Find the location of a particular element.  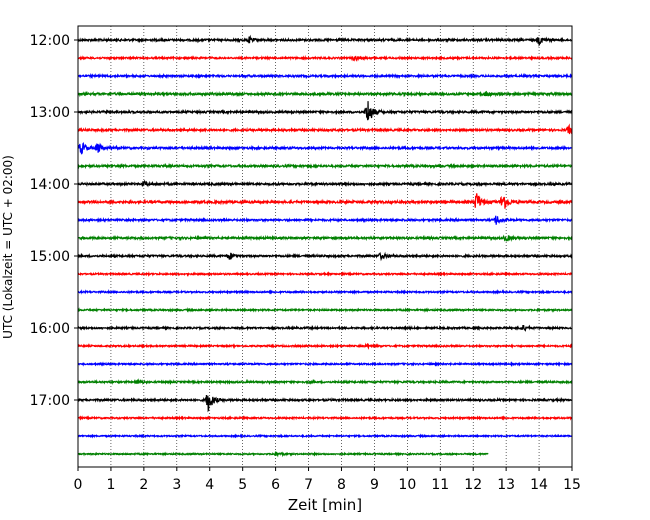

x-tick-label: 10 is located at coordinates (407, 485).